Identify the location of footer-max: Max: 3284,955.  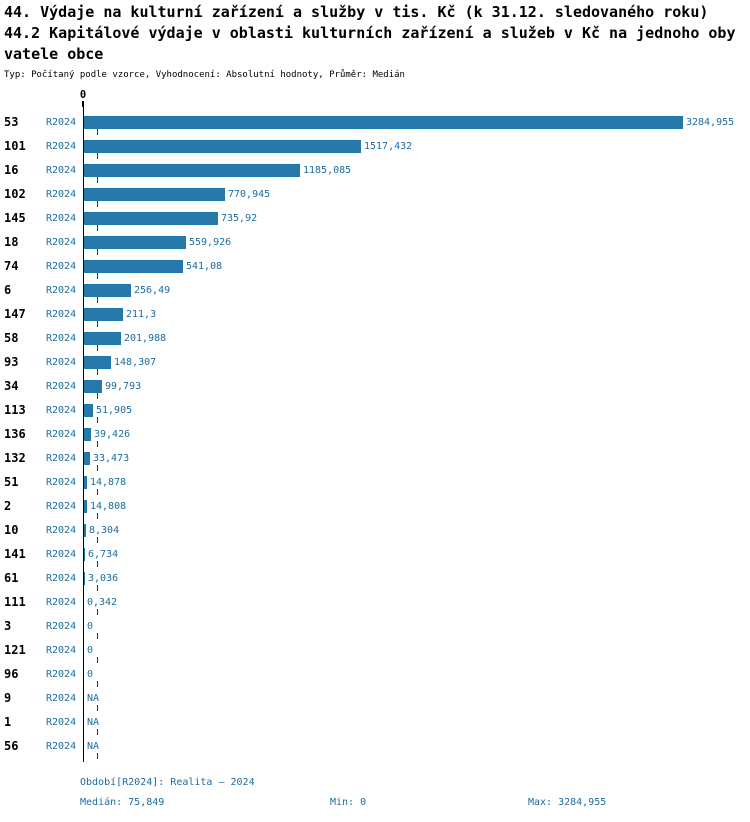
(567, 802).